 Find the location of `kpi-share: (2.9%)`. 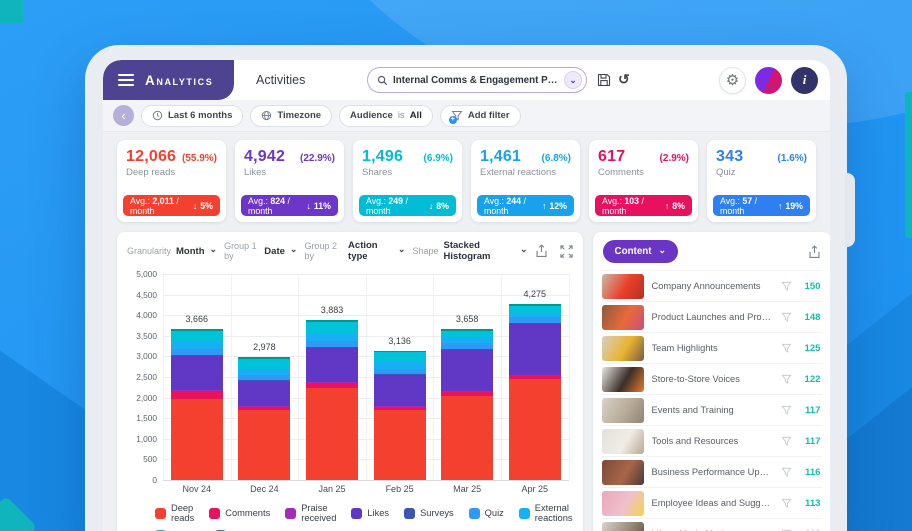

kpi-share: (2.9%) is located at coordinates (674, 158).